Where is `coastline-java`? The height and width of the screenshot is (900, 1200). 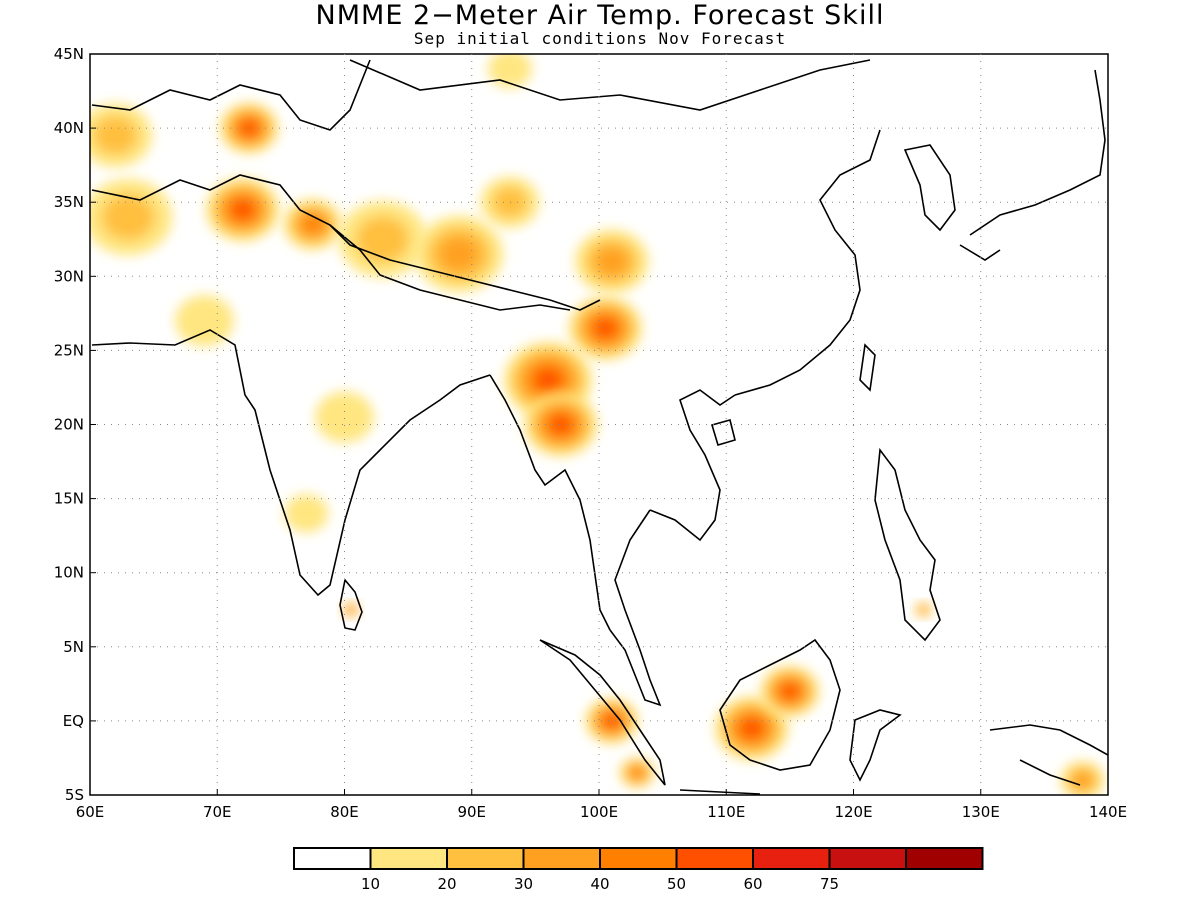 coastline-java is located at coordinates (720, 792).